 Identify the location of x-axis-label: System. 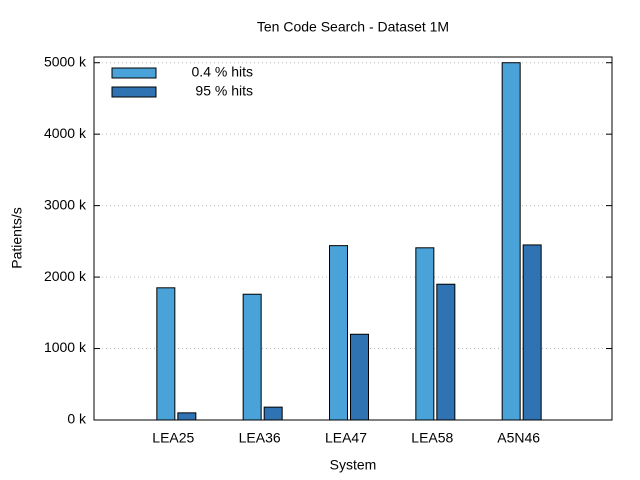
(353, 465).